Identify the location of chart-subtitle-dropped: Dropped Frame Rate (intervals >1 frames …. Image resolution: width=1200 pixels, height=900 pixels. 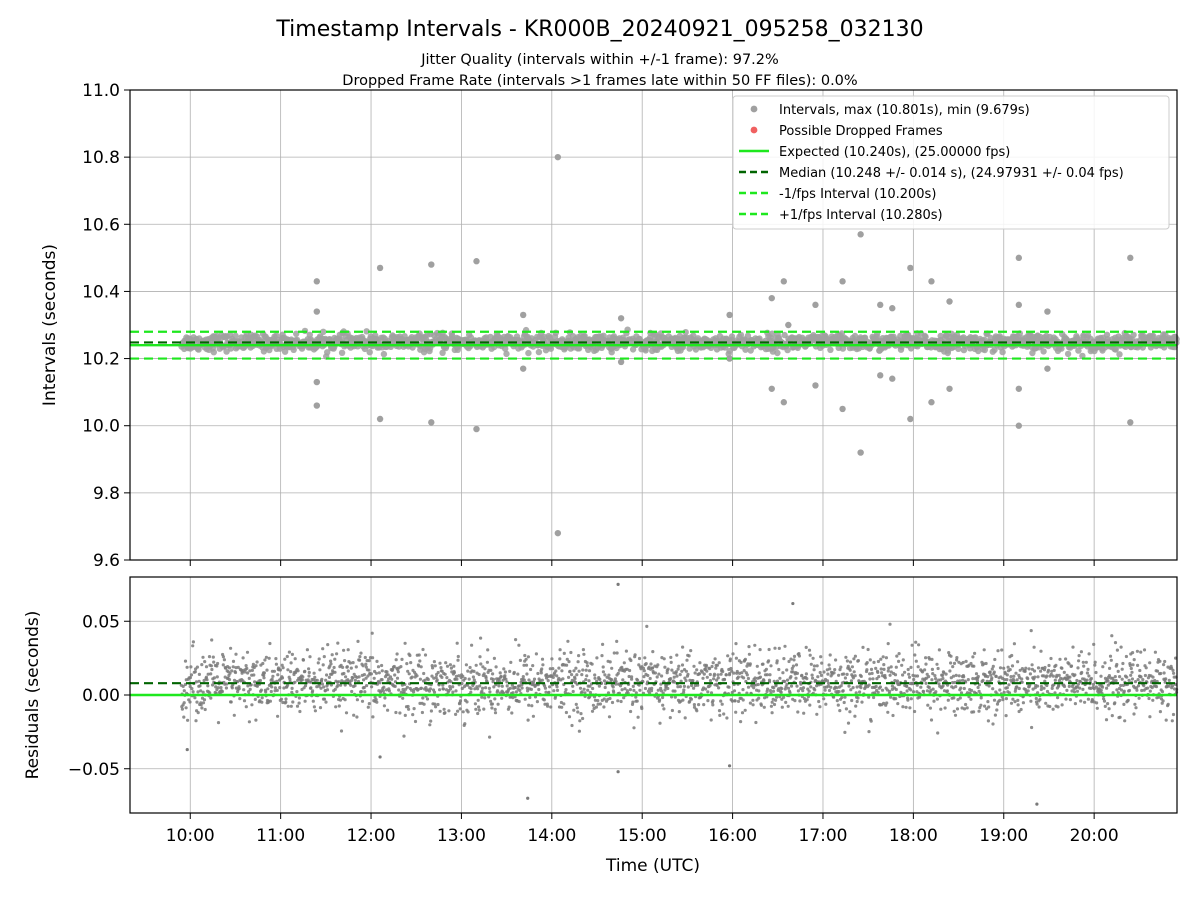
(599, 81).